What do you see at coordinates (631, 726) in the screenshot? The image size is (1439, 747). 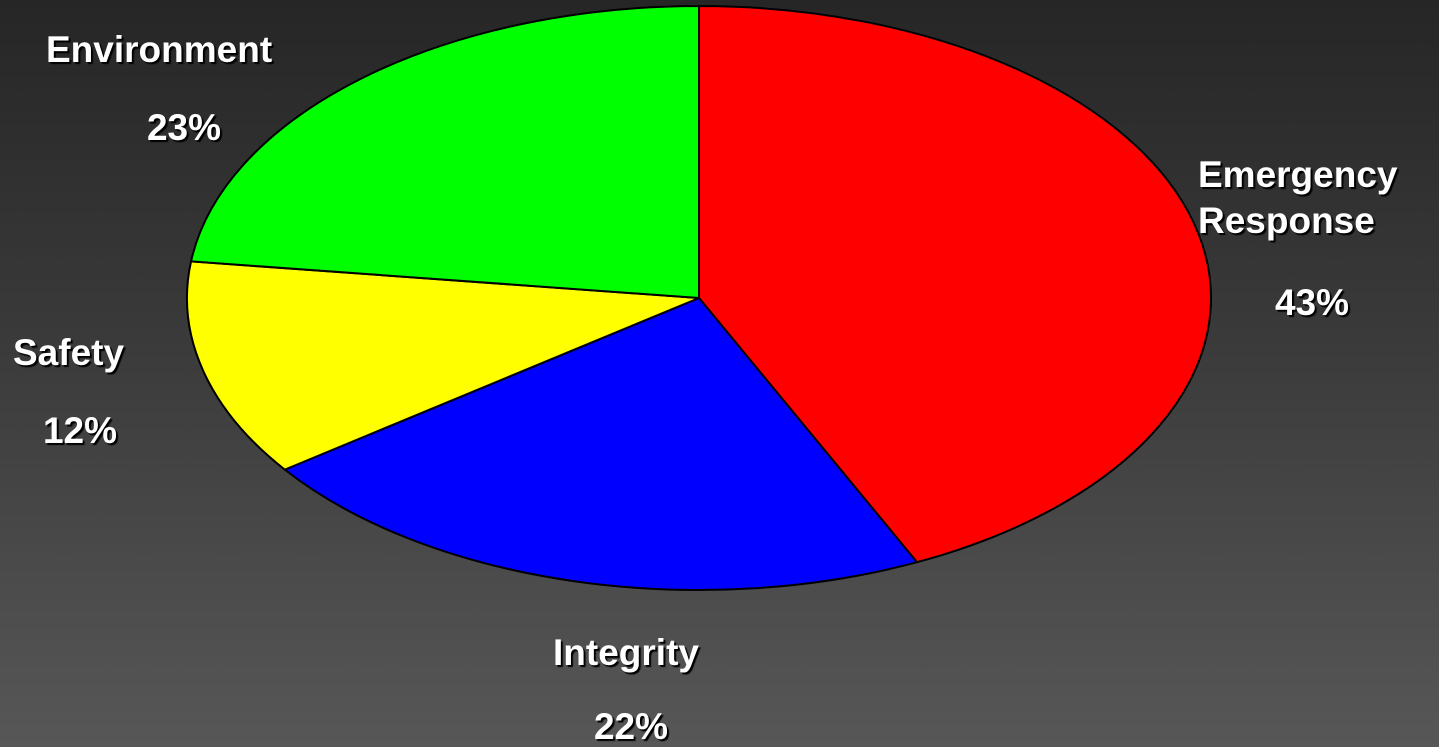 I see `value-integrity: 22%` at bounding box center [631, 726].